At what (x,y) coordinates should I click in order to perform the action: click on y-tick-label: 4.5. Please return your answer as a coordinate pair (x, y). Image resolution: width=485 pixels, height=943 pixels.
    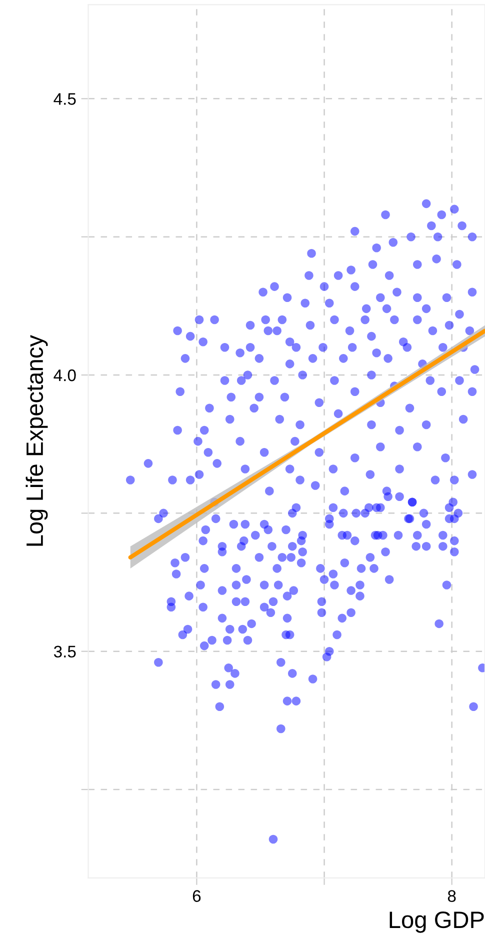
    Looking at the image, I should click on (65, 99).